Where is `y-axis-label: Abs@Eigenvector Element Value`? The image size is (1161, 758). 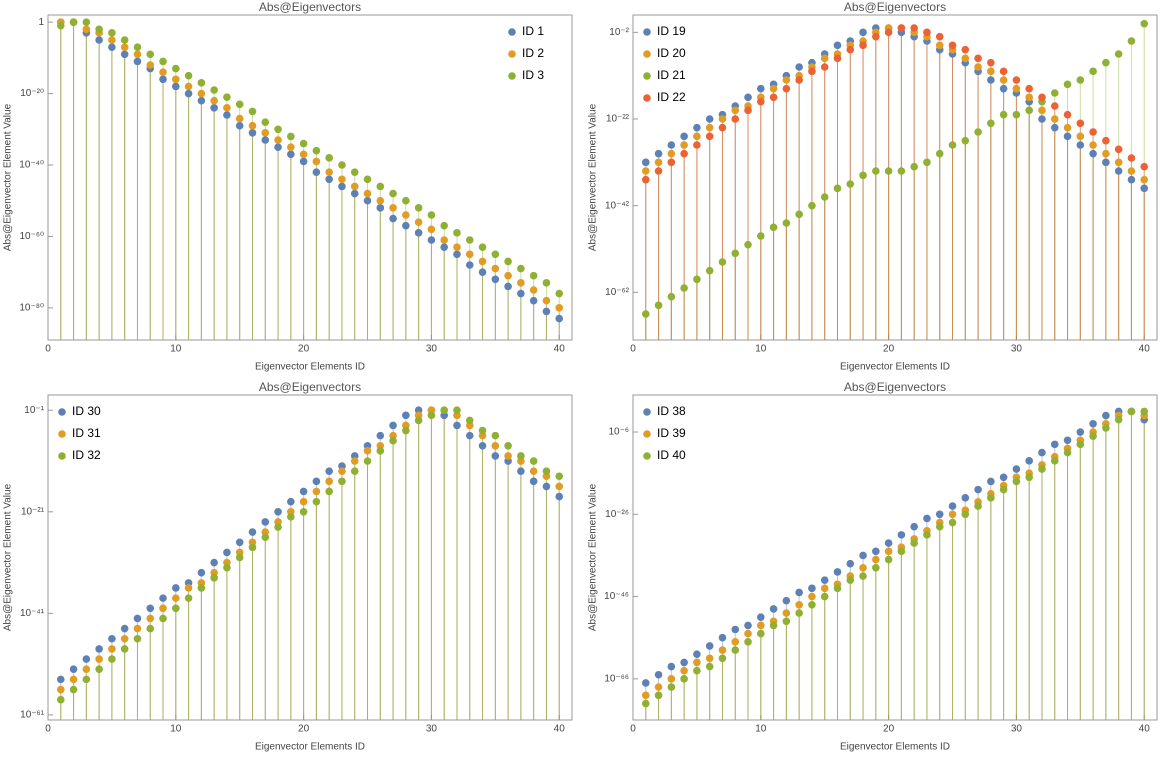
y-axis-label: Abs@Eigenvector Element Value is located at coordinates (593, 557).